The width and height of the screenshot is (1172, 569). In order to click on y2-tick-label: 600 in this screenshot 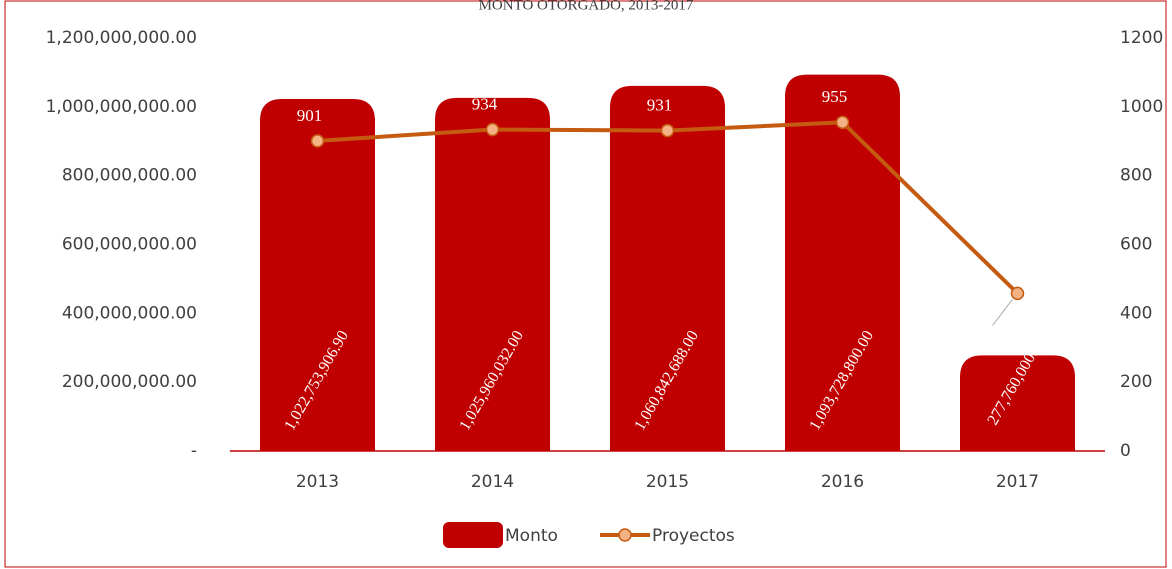, I will do `click(1136, 245)`.